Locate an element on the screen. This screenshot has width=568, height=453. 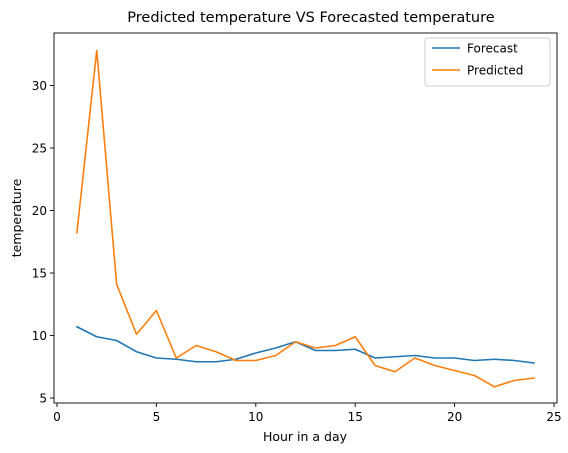
legend-label-forecast: Forecast is located at coordinates (492, 49).